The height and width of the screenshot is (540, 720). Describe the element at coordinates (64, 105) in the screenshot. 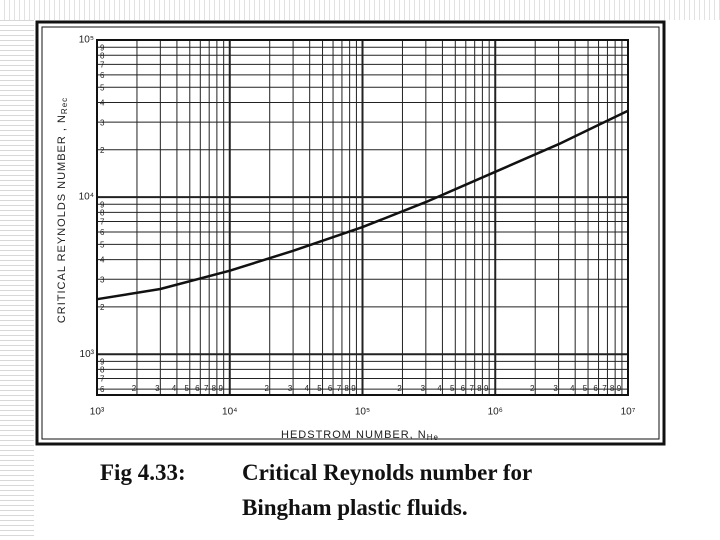

I see `y-axis-title-sub: Rec` at that location.